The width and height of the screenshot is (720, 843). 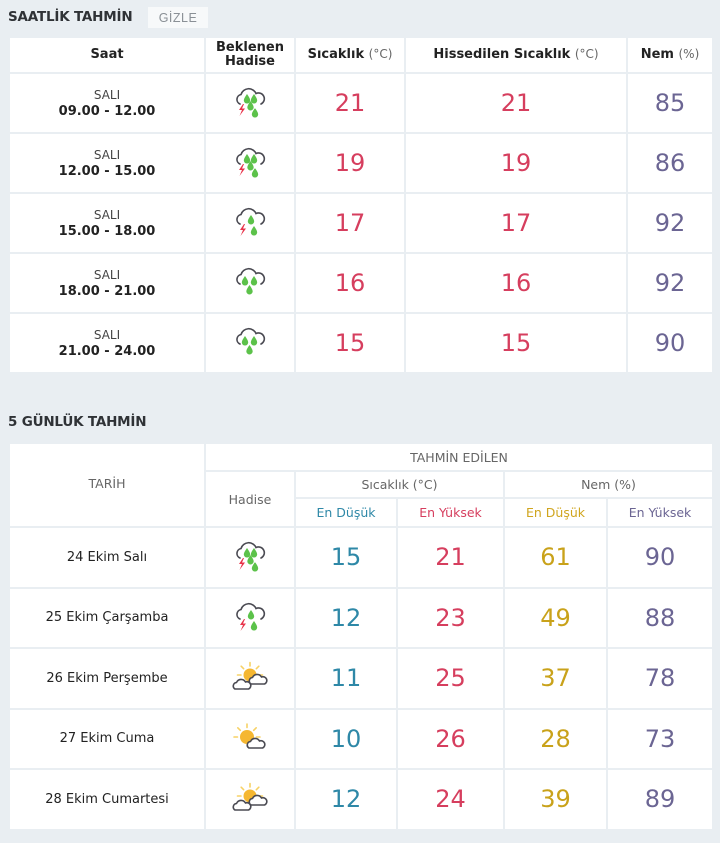 What do you see at coordinates (250, 48) in the screenshot?
I see `header-event-line1: Beklenen` at bounding box center [250, 48].